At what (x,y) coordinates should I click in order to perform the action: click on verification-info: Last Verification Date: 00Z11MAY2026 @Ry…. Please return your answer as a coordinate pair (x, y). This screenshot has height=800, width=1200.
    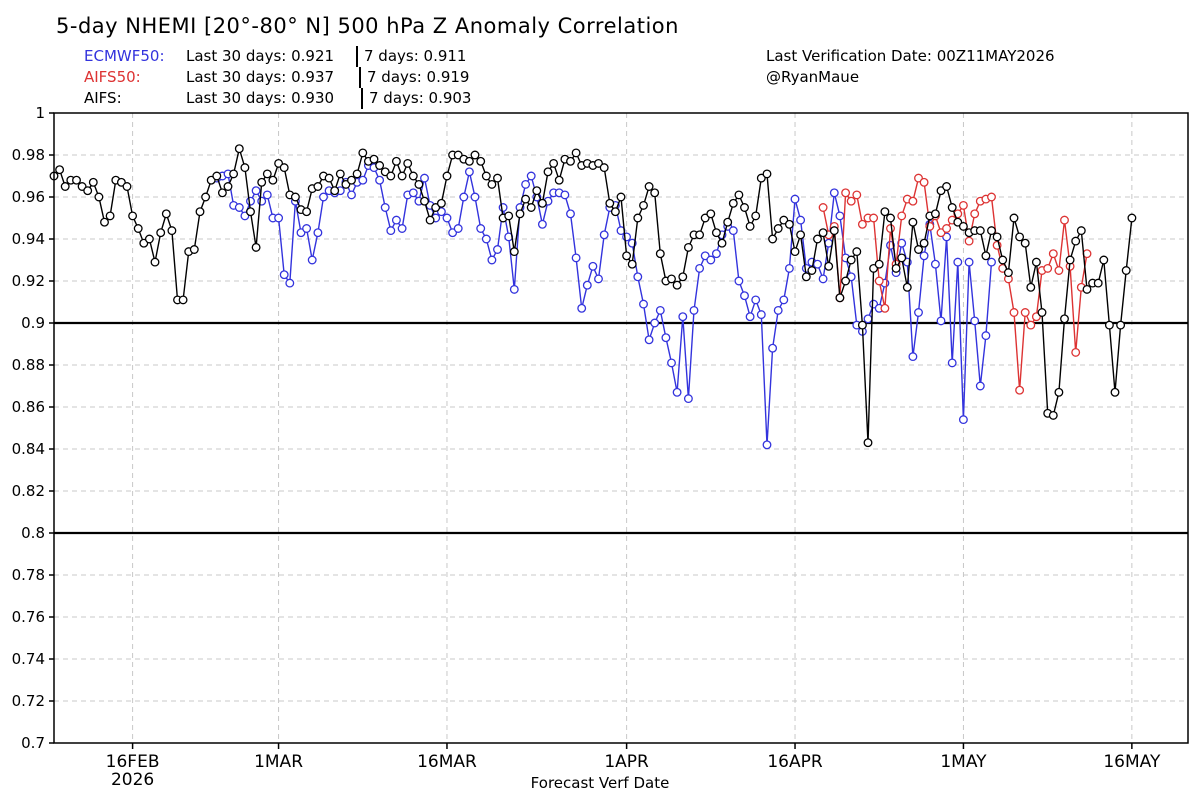
    Looking at the image, I should click on (910, 67).